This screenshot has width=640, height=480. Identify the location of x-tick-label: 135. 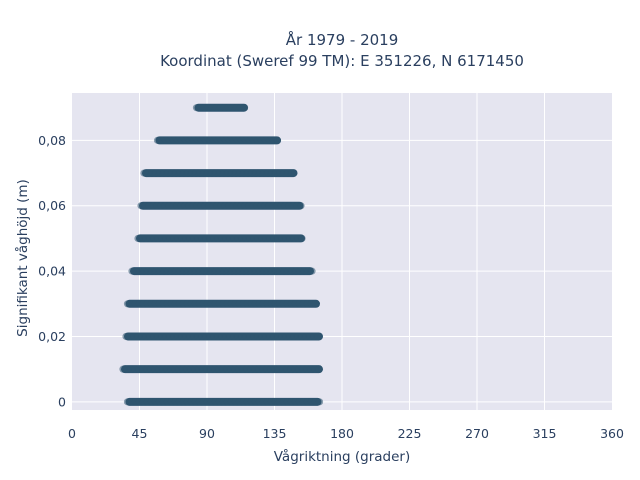
(275, 433).